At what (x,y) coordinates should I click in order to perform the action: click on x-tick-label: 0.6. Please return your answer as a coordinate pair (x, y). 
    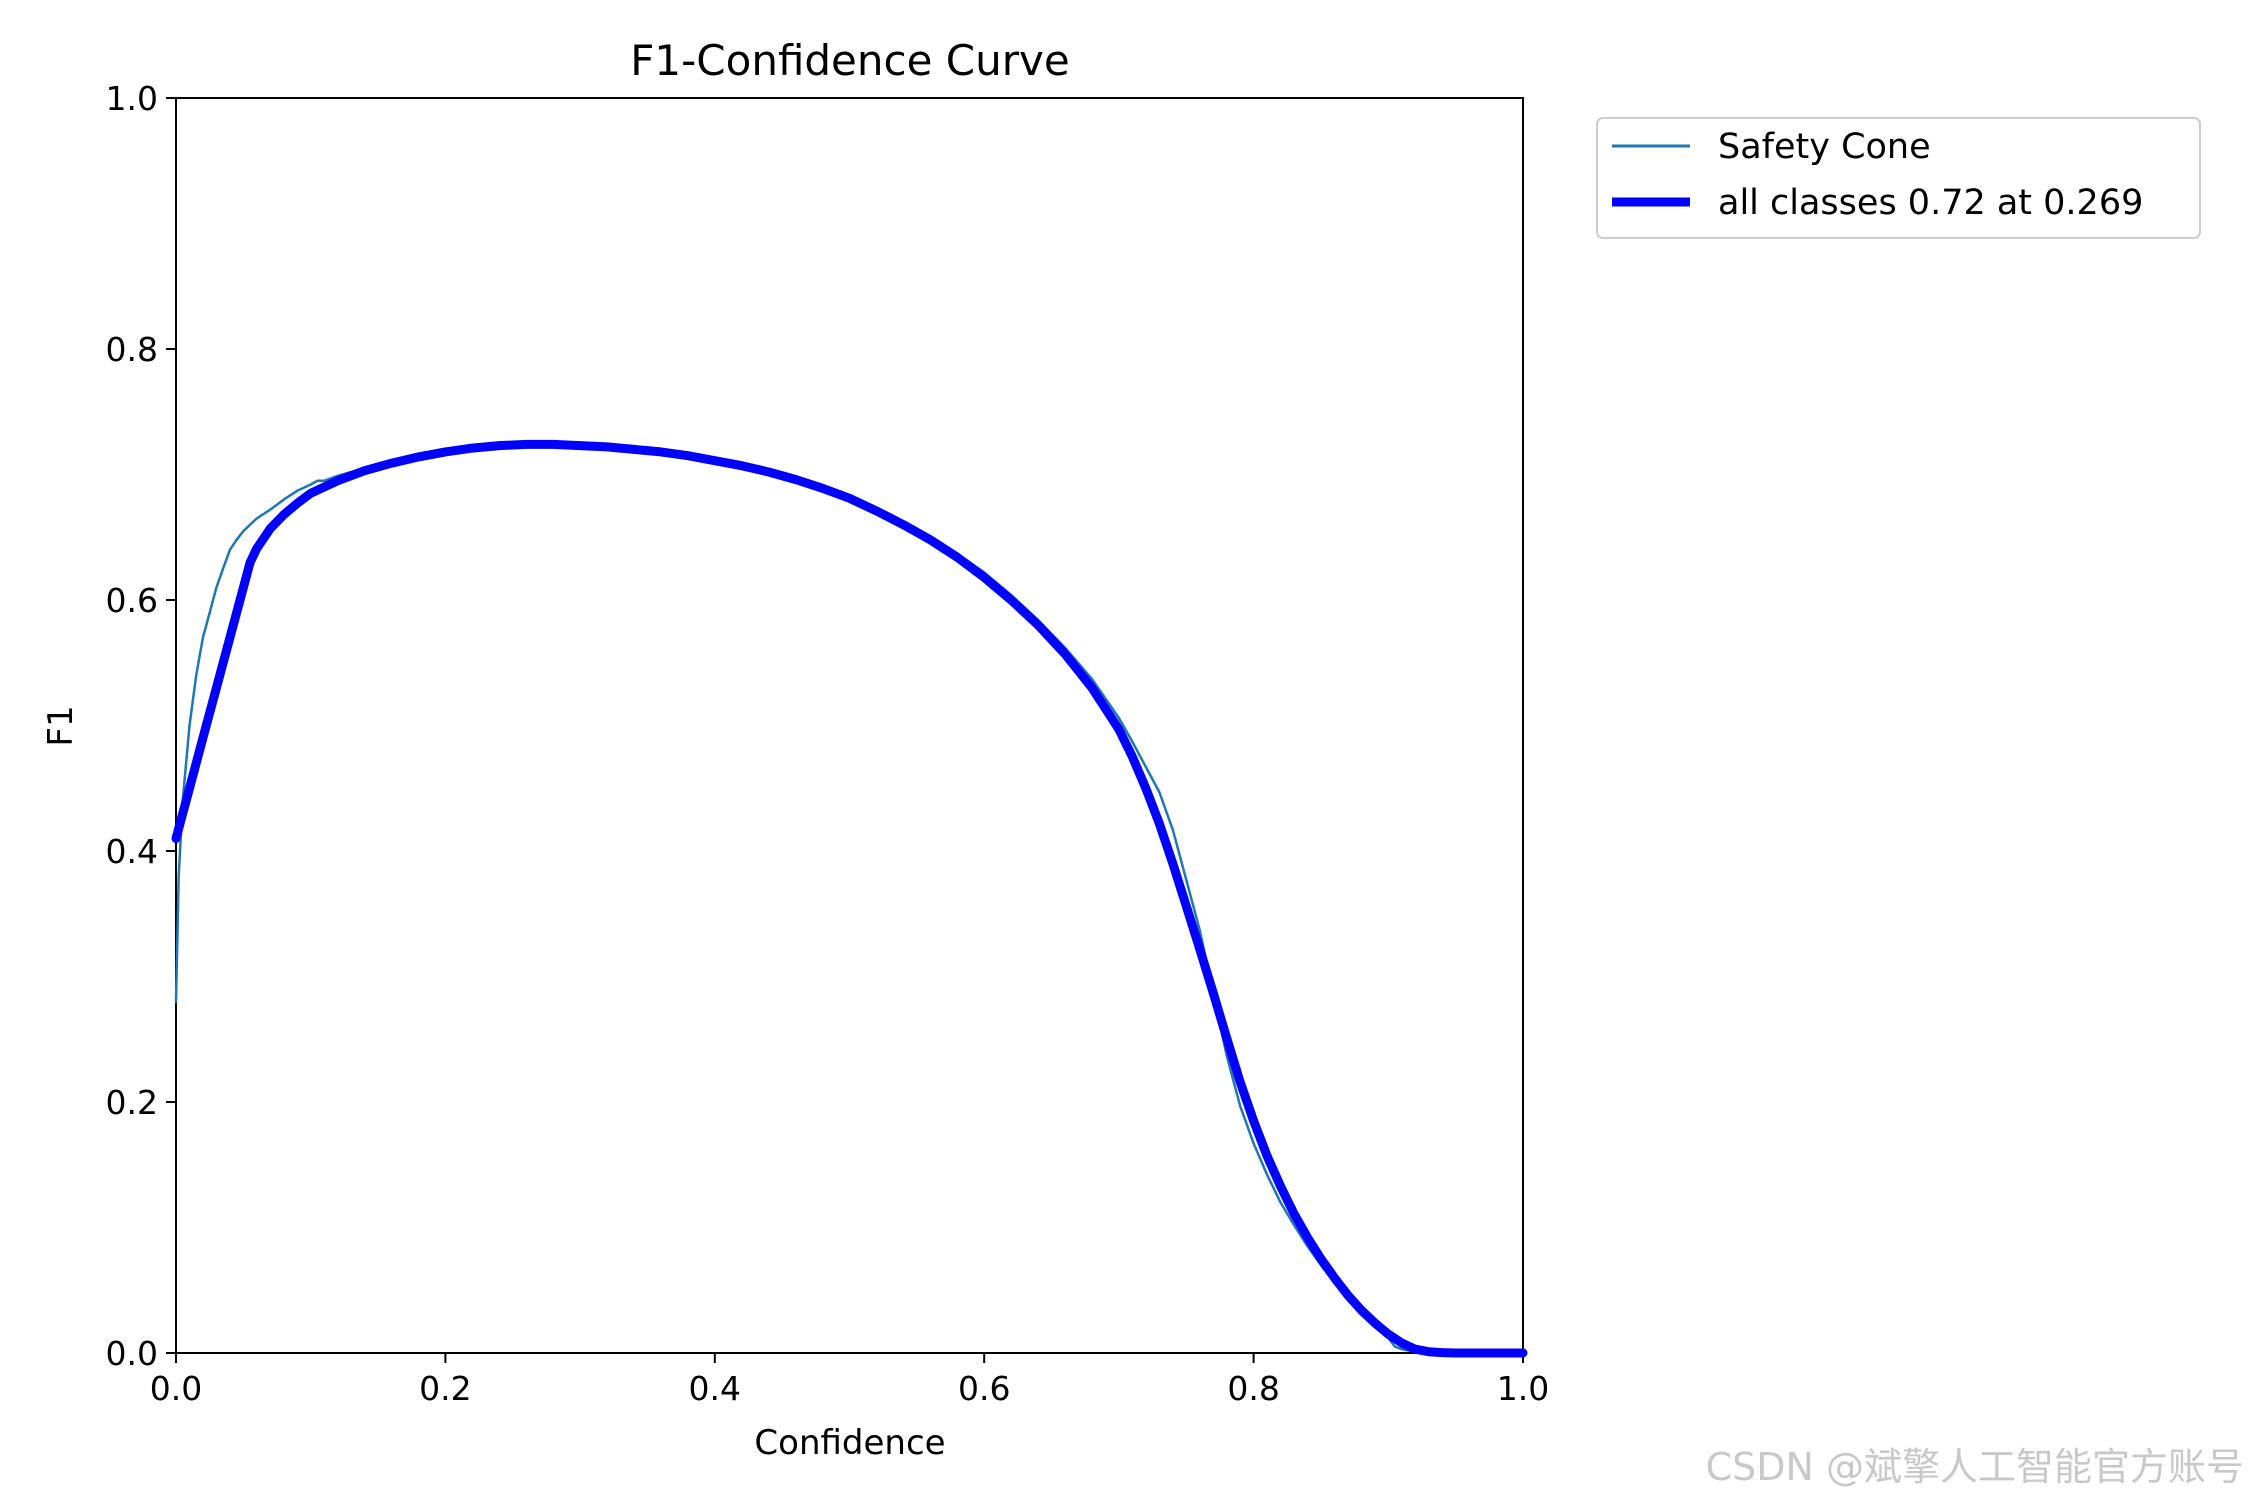
    Looking at the image, I should click on (984, 1388).